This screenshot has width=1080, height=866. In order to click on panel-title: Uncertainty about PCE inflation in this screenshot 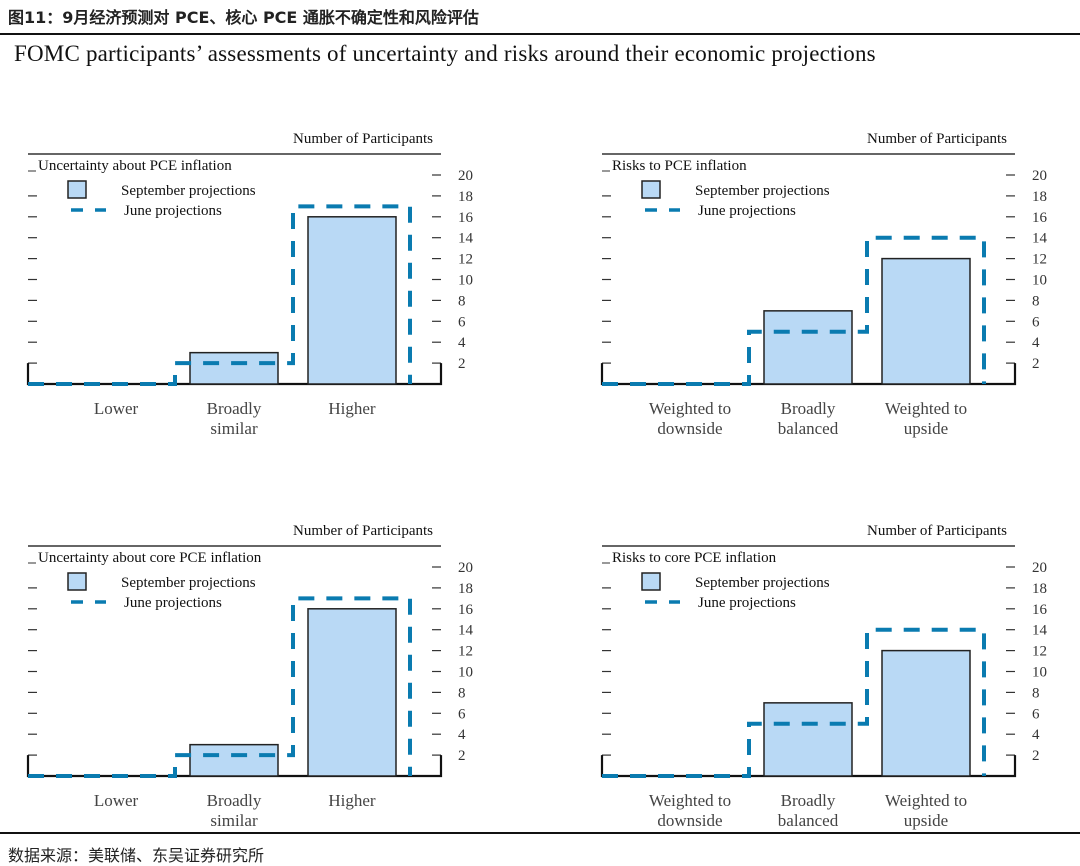, I will do `click(135, 166)`.